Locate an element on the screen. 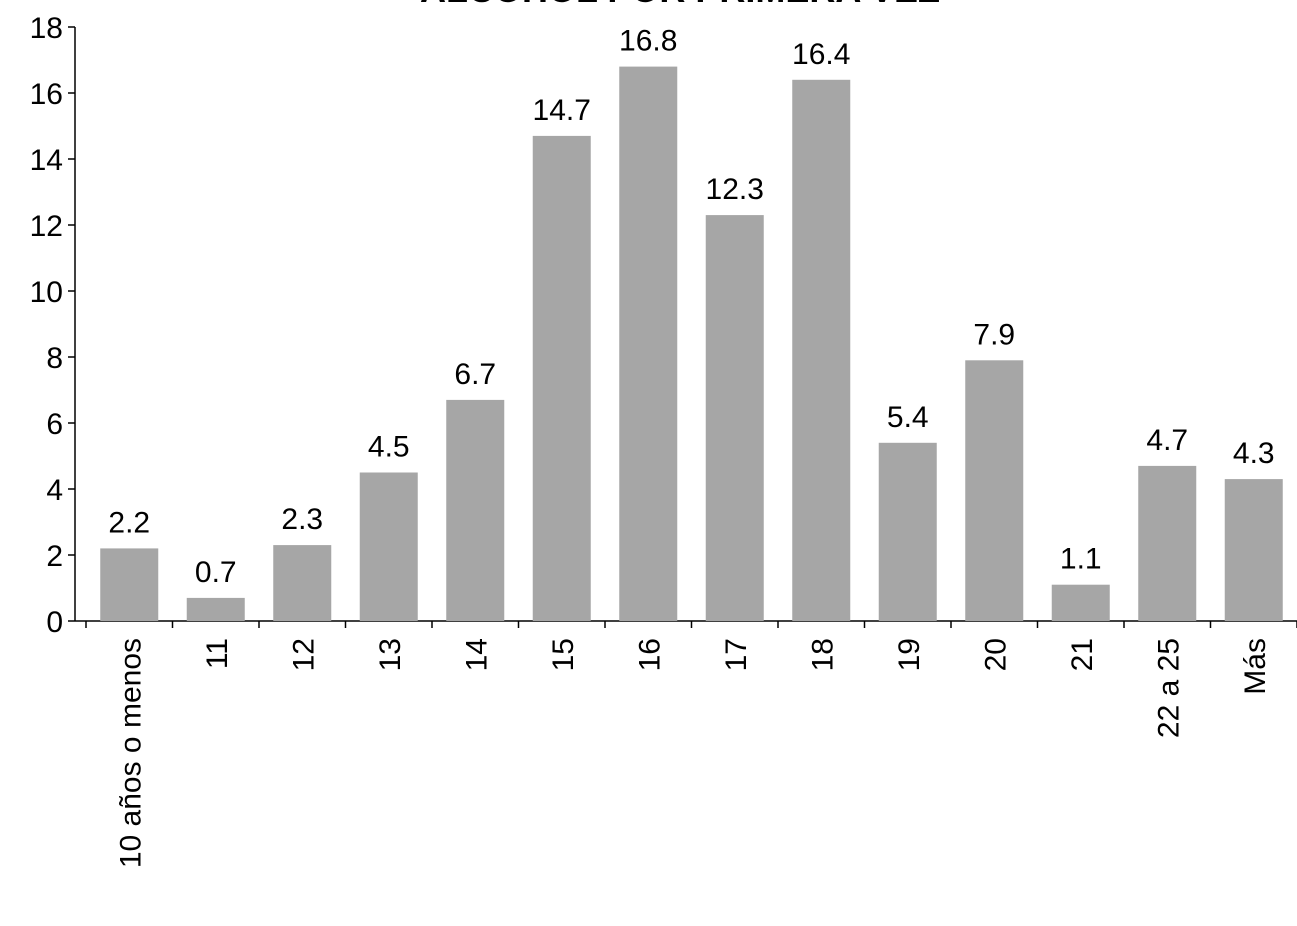 The height and width of the screenshot is (926, 1297). y-tick-label: 10 is located at coordinates (46, 292).